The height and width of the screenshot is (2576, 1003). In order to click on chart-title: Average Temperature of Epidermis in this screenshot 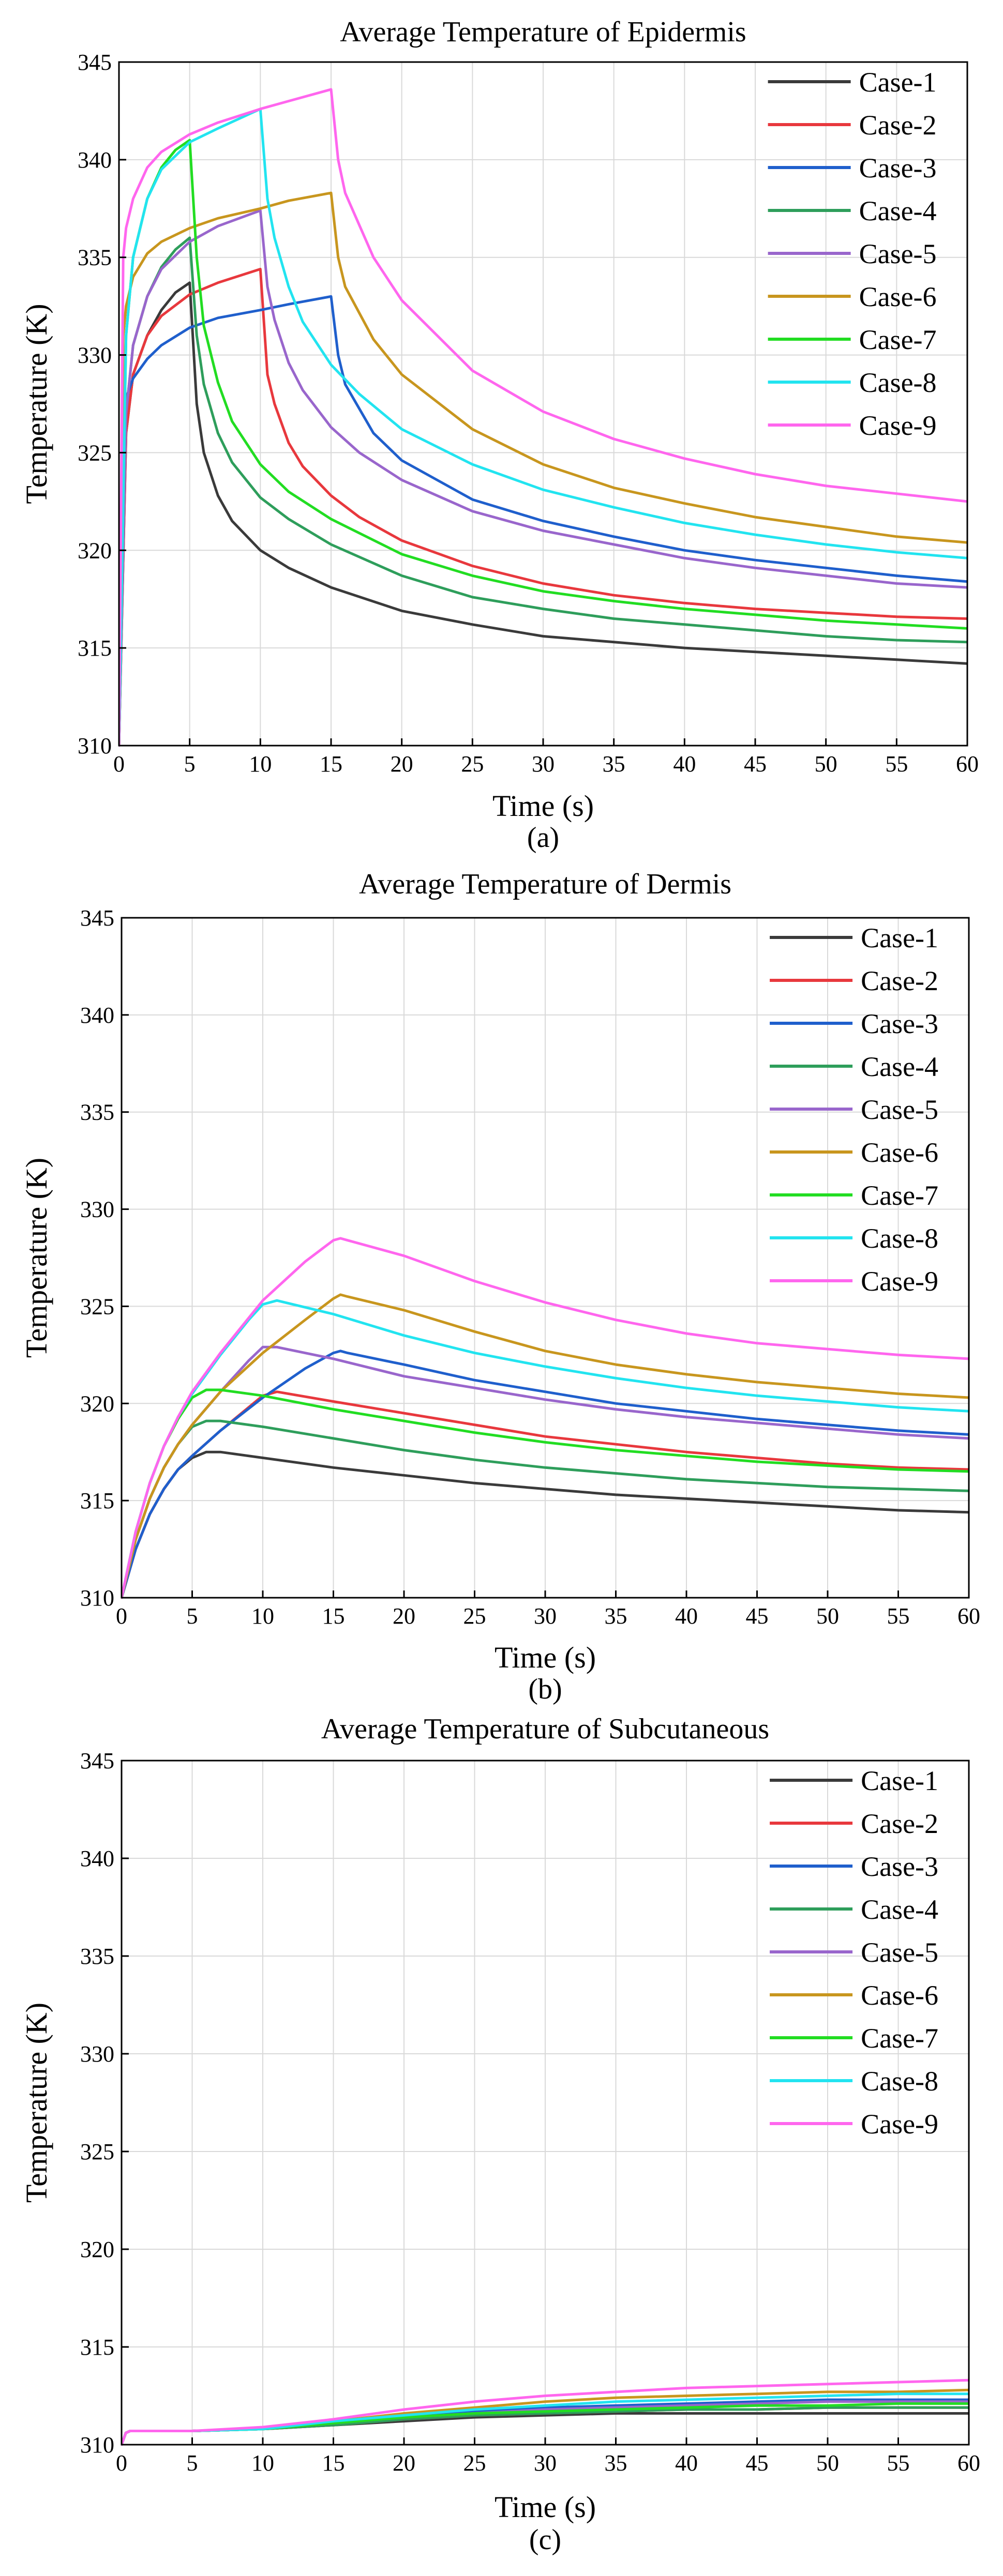, I will do `click(543, 32)`.